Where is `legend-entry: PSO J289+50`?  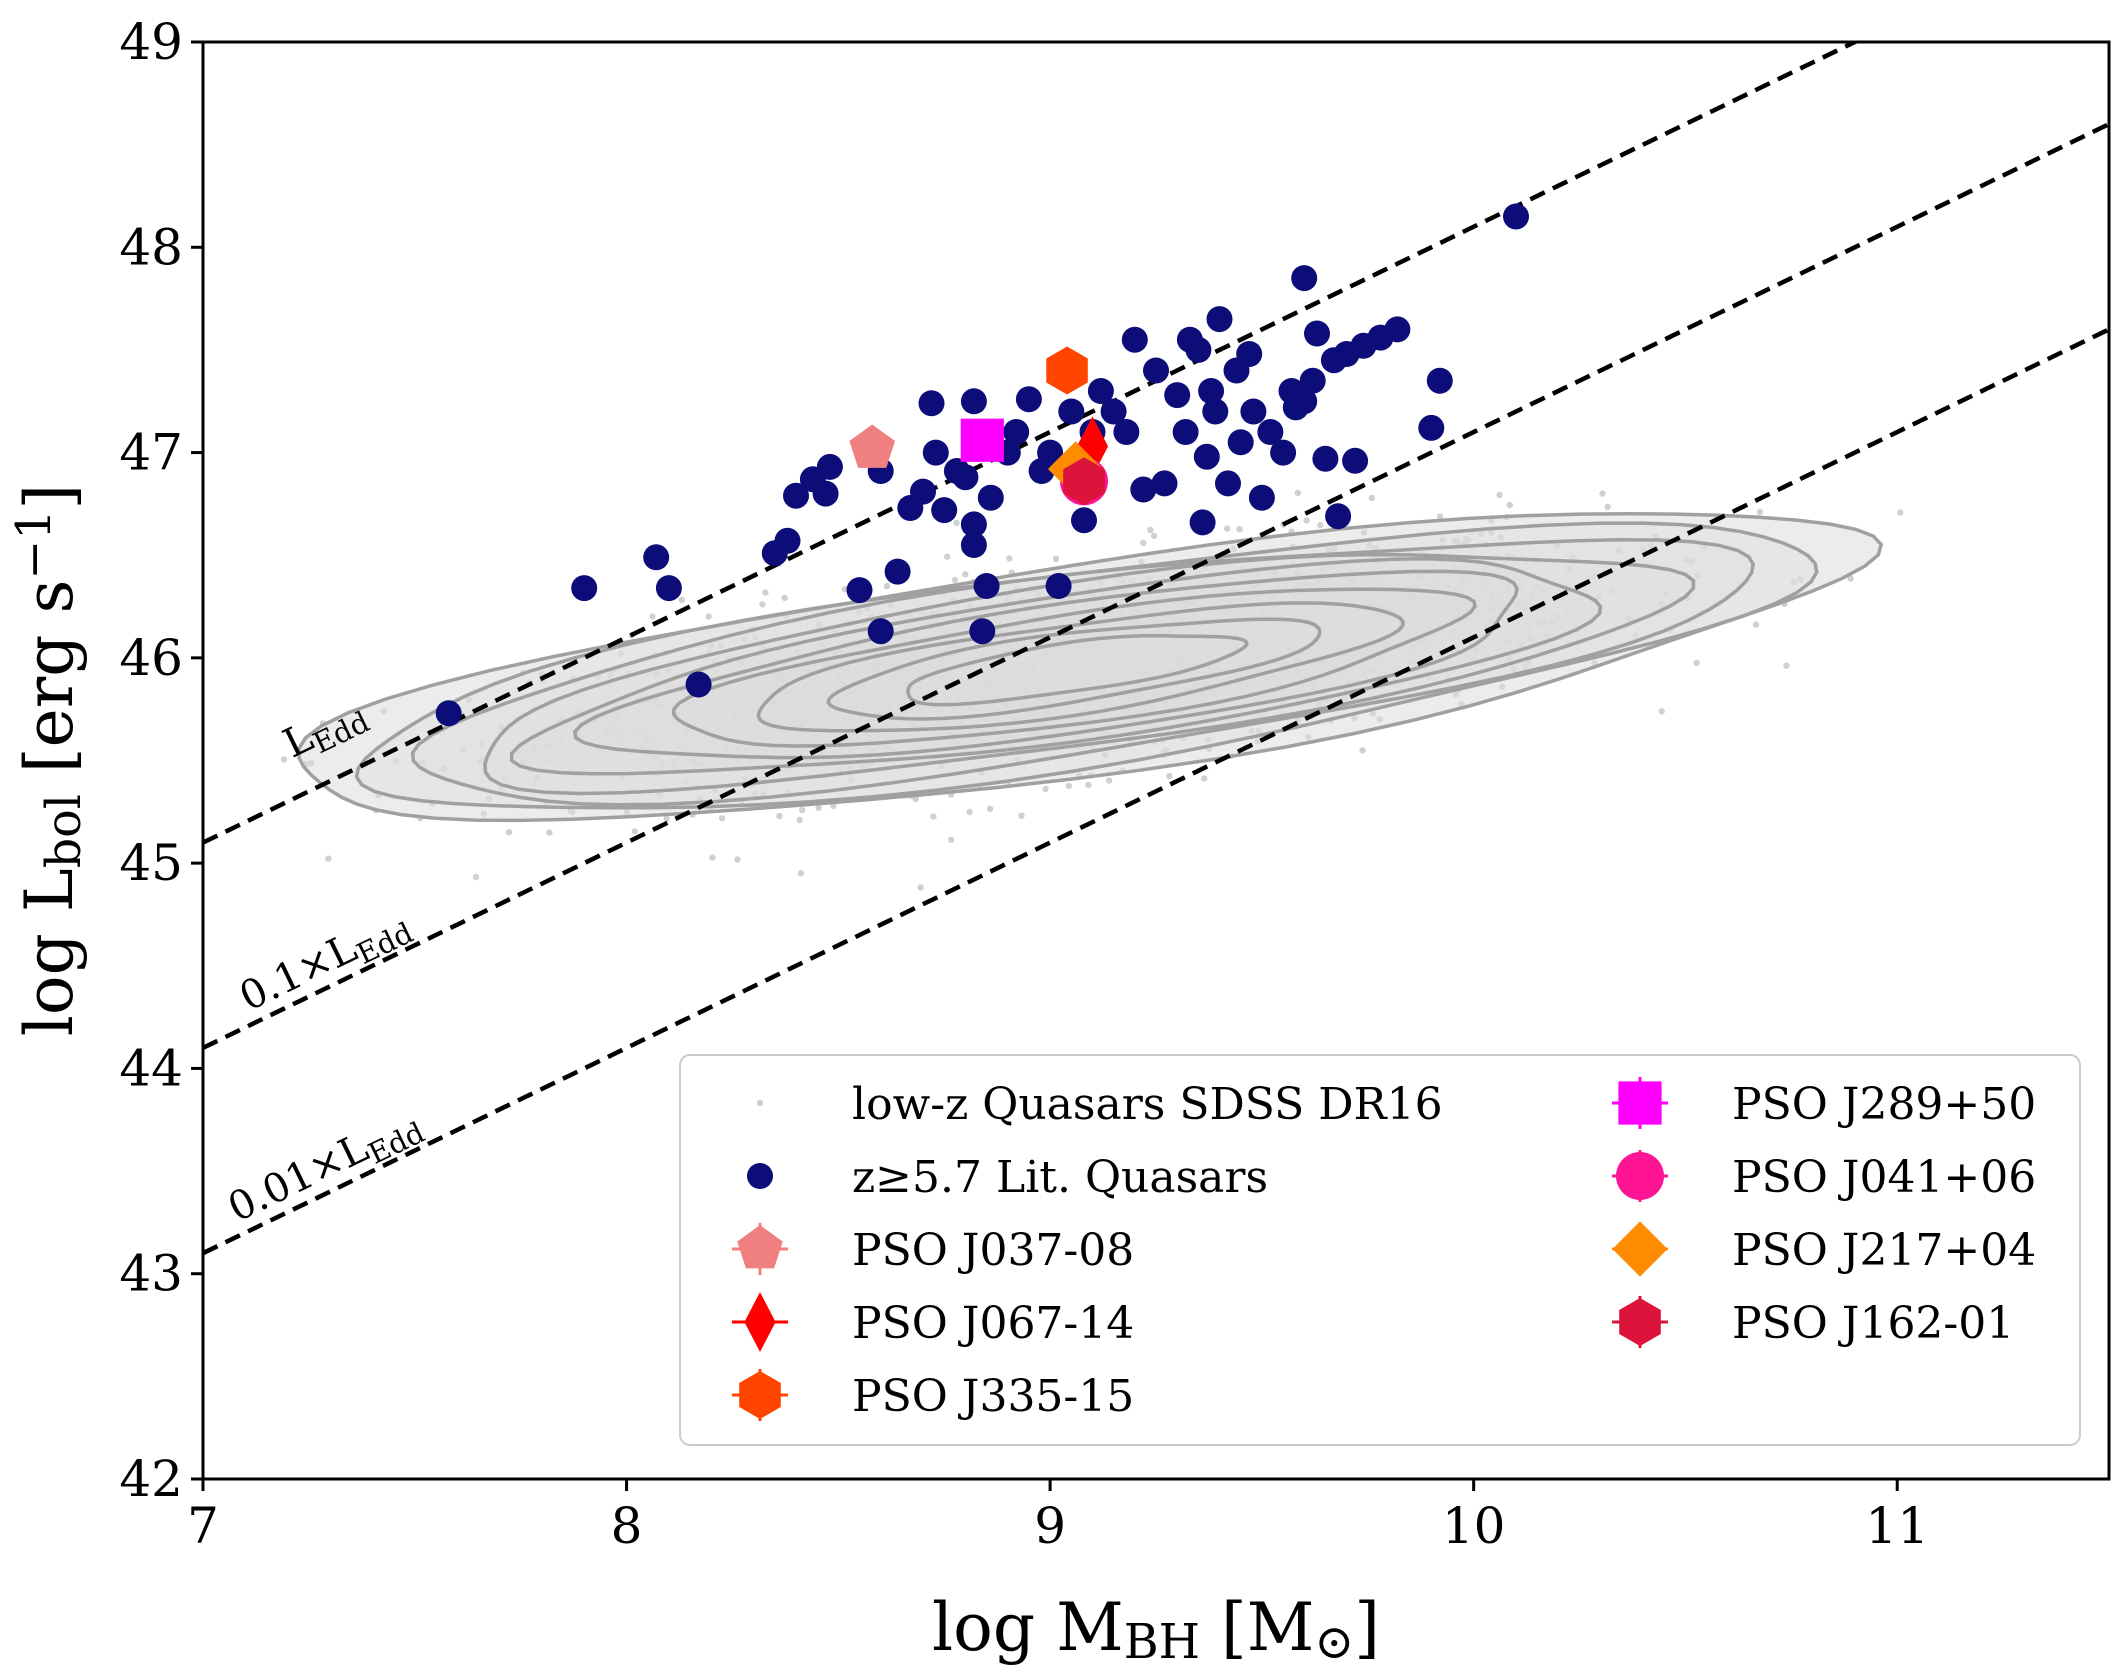
legend-entry: PSO J289+50 is located at coordinates (1824, 1103).